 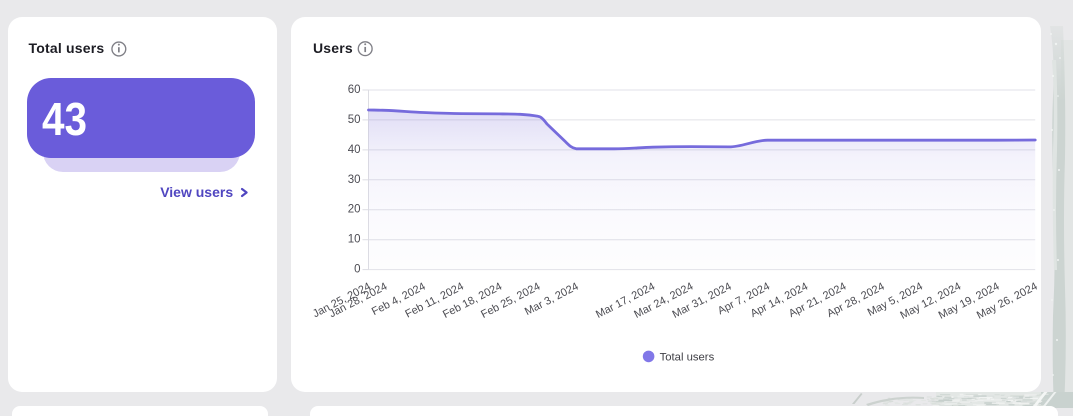 I want to click on svg-text: 50, so click(x=354, y=120).